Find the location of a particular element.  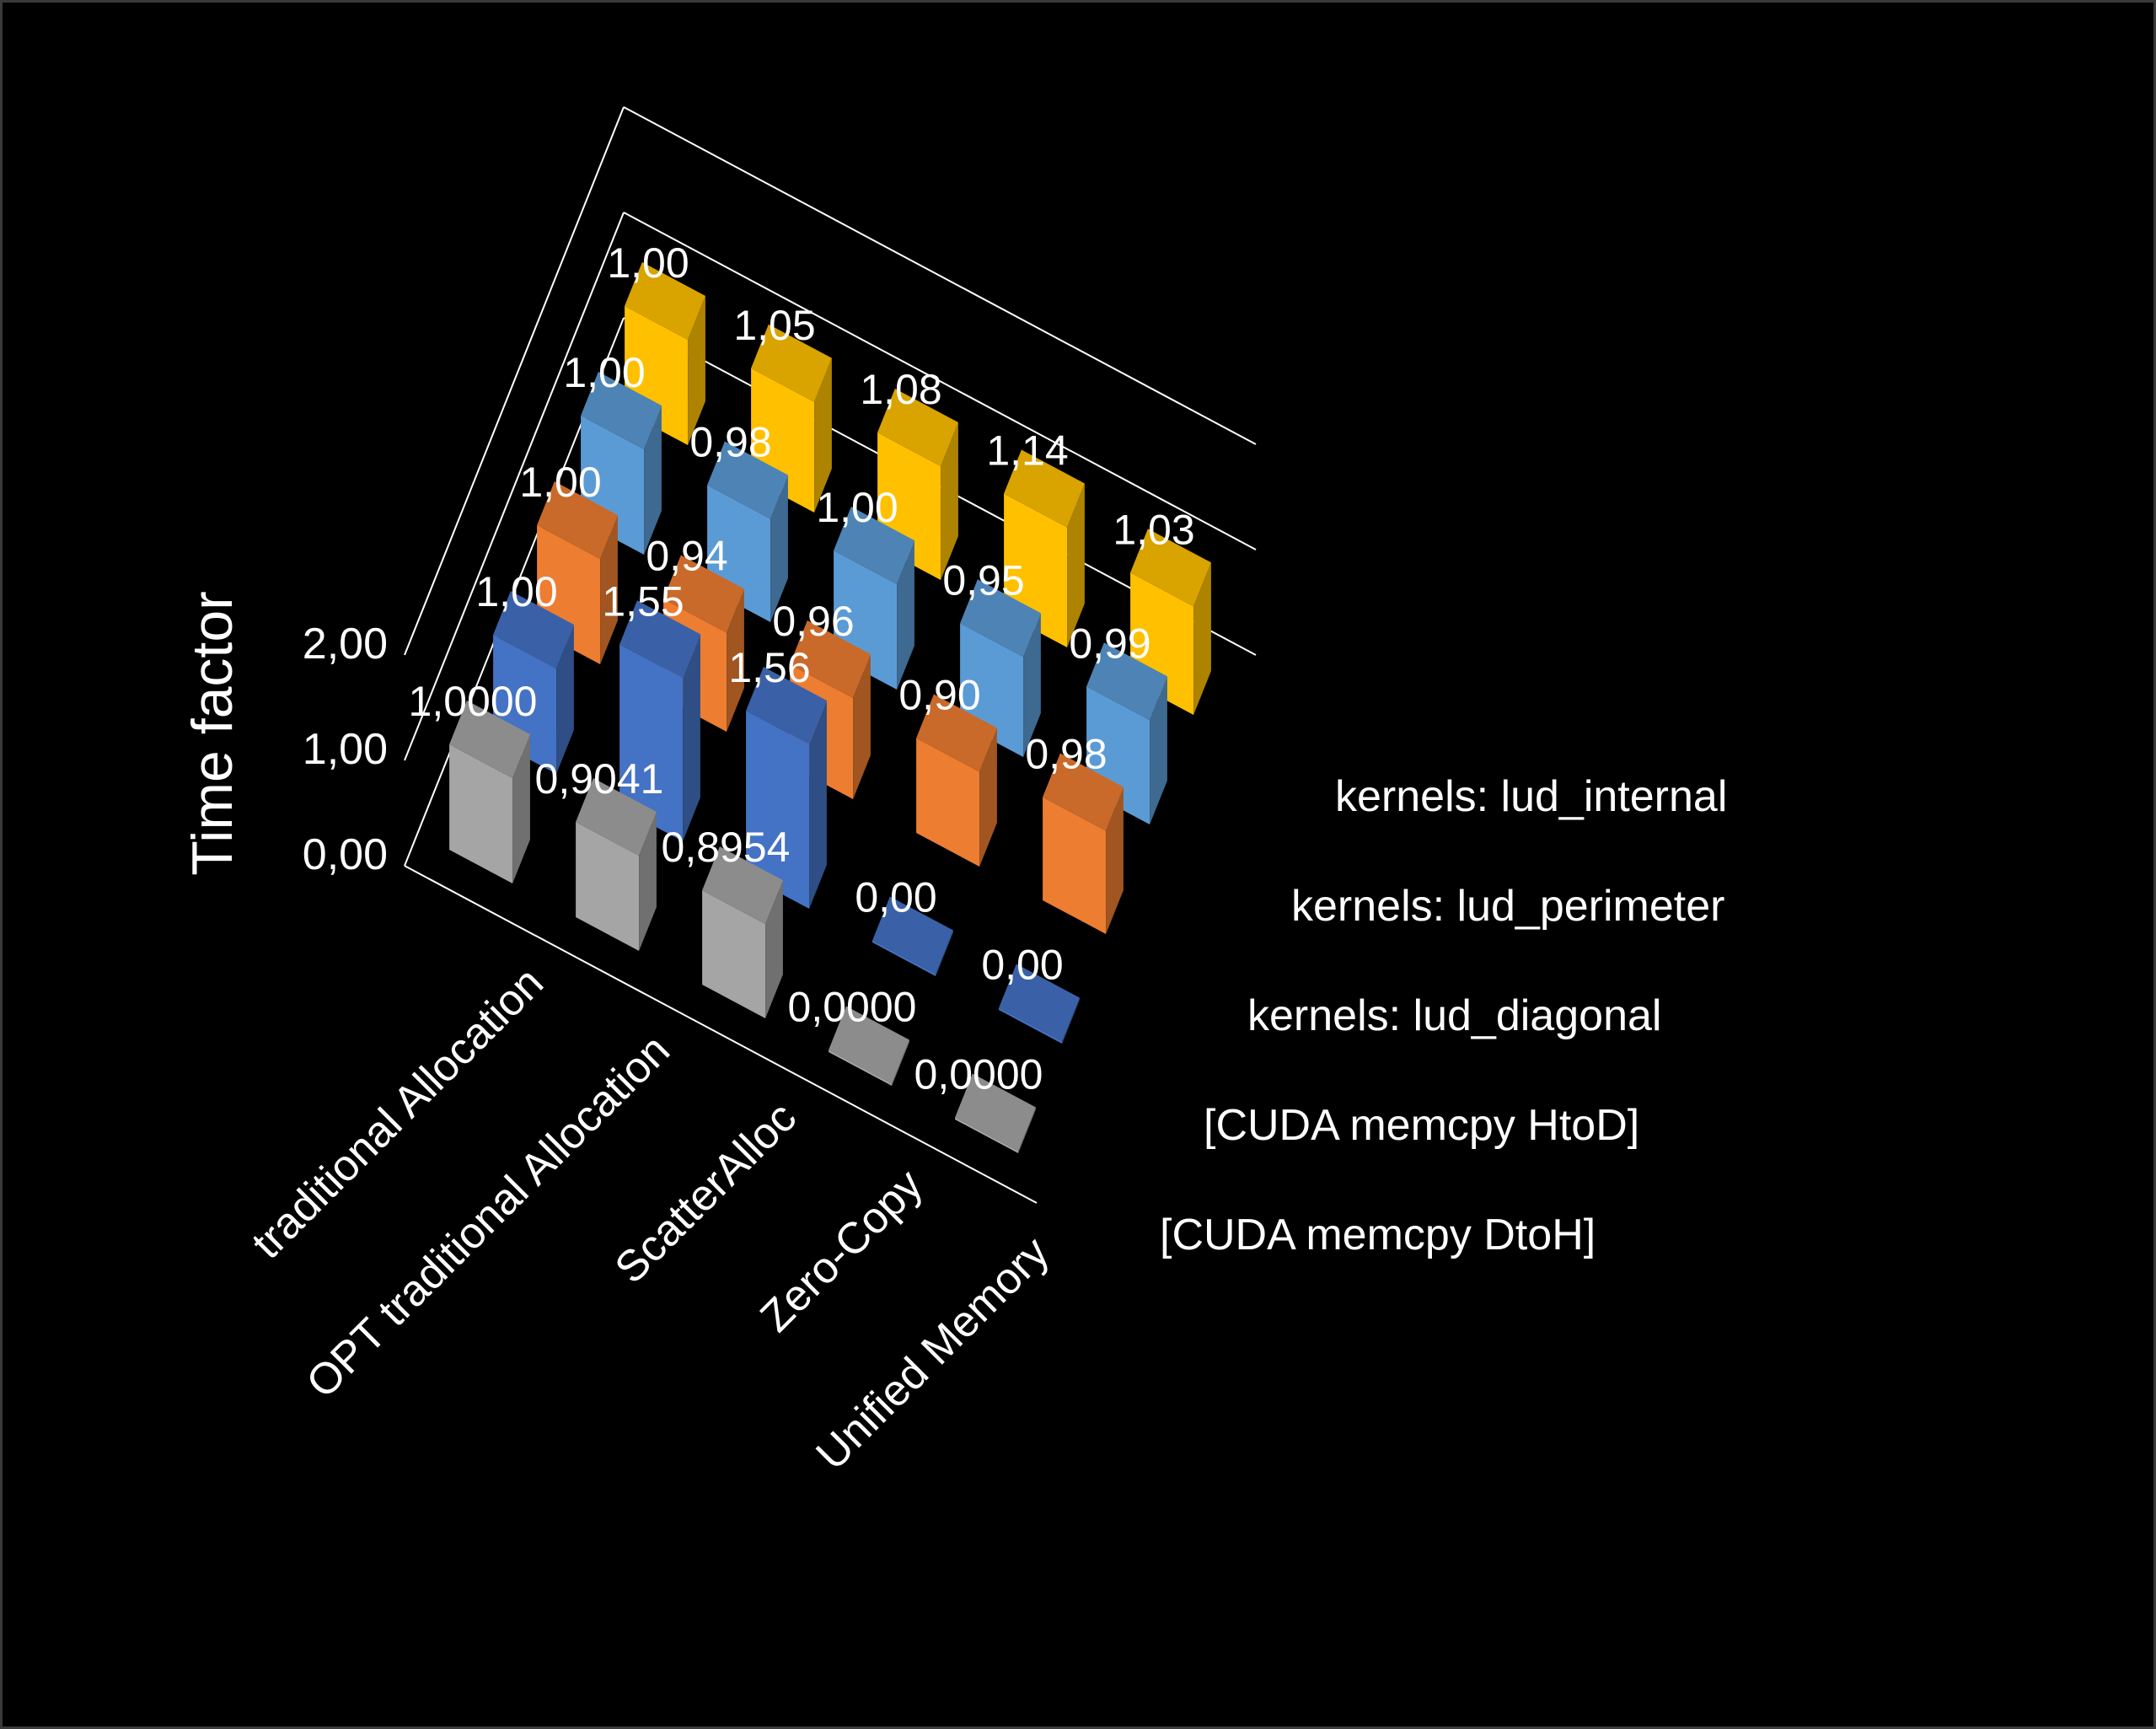

series-label: kernels: lud_perimeter is located at coordinates (1507, 907).